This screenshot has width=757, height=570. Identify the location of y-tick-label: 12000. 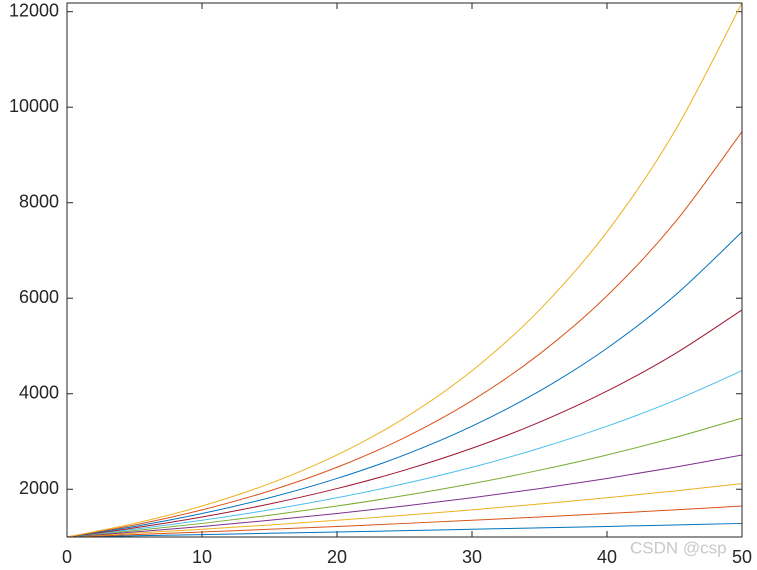
(34, 10).